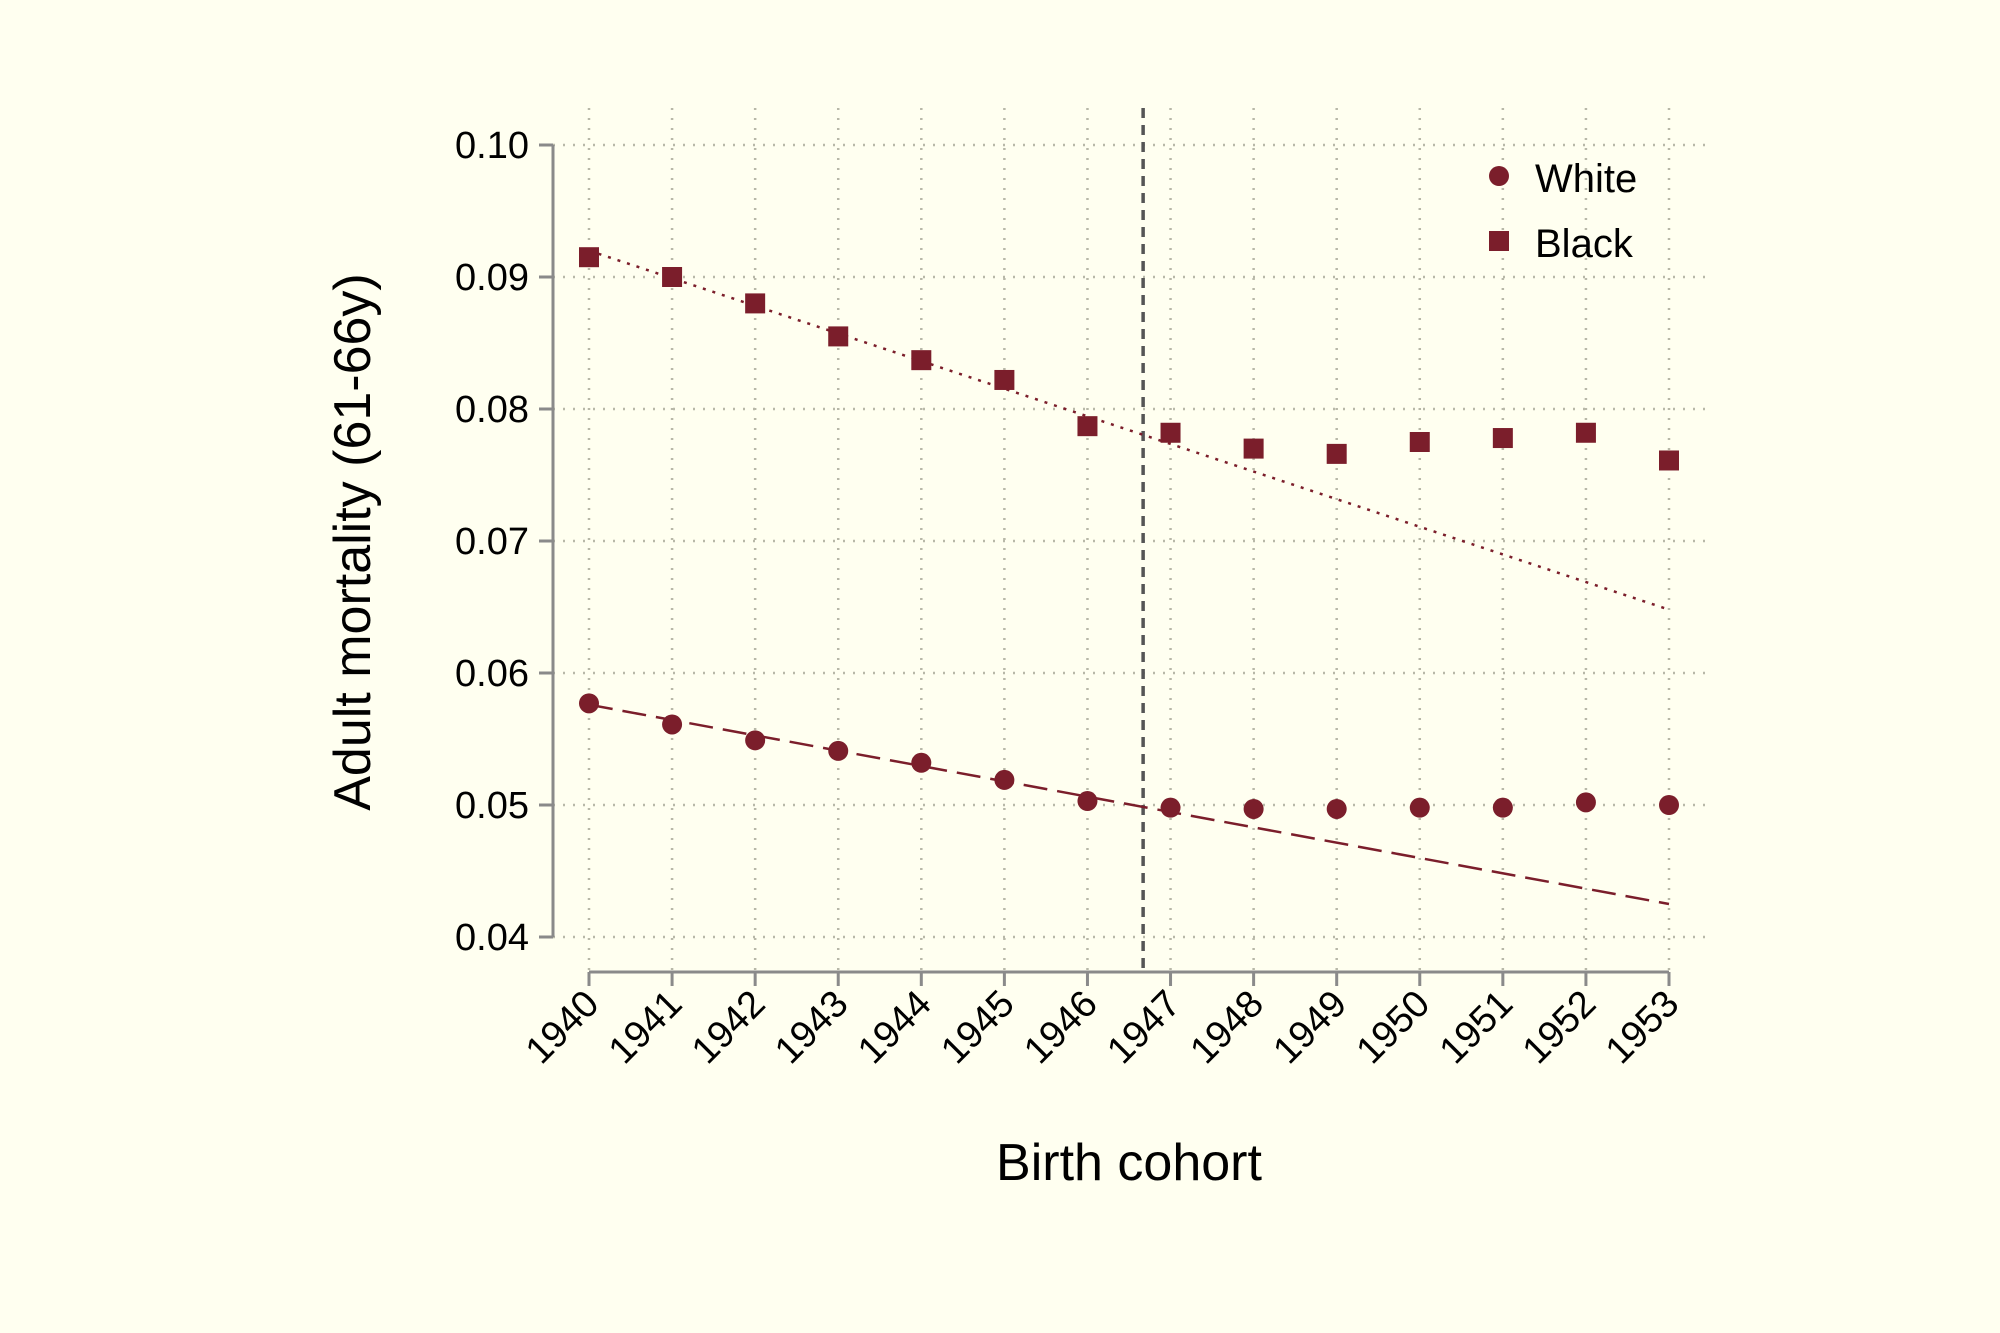 This screenshot has height=1333, width=2000. Describe the element at coordinates (492, 410) in the screenshot. I see `y-tick-label: 0.08` at that location.